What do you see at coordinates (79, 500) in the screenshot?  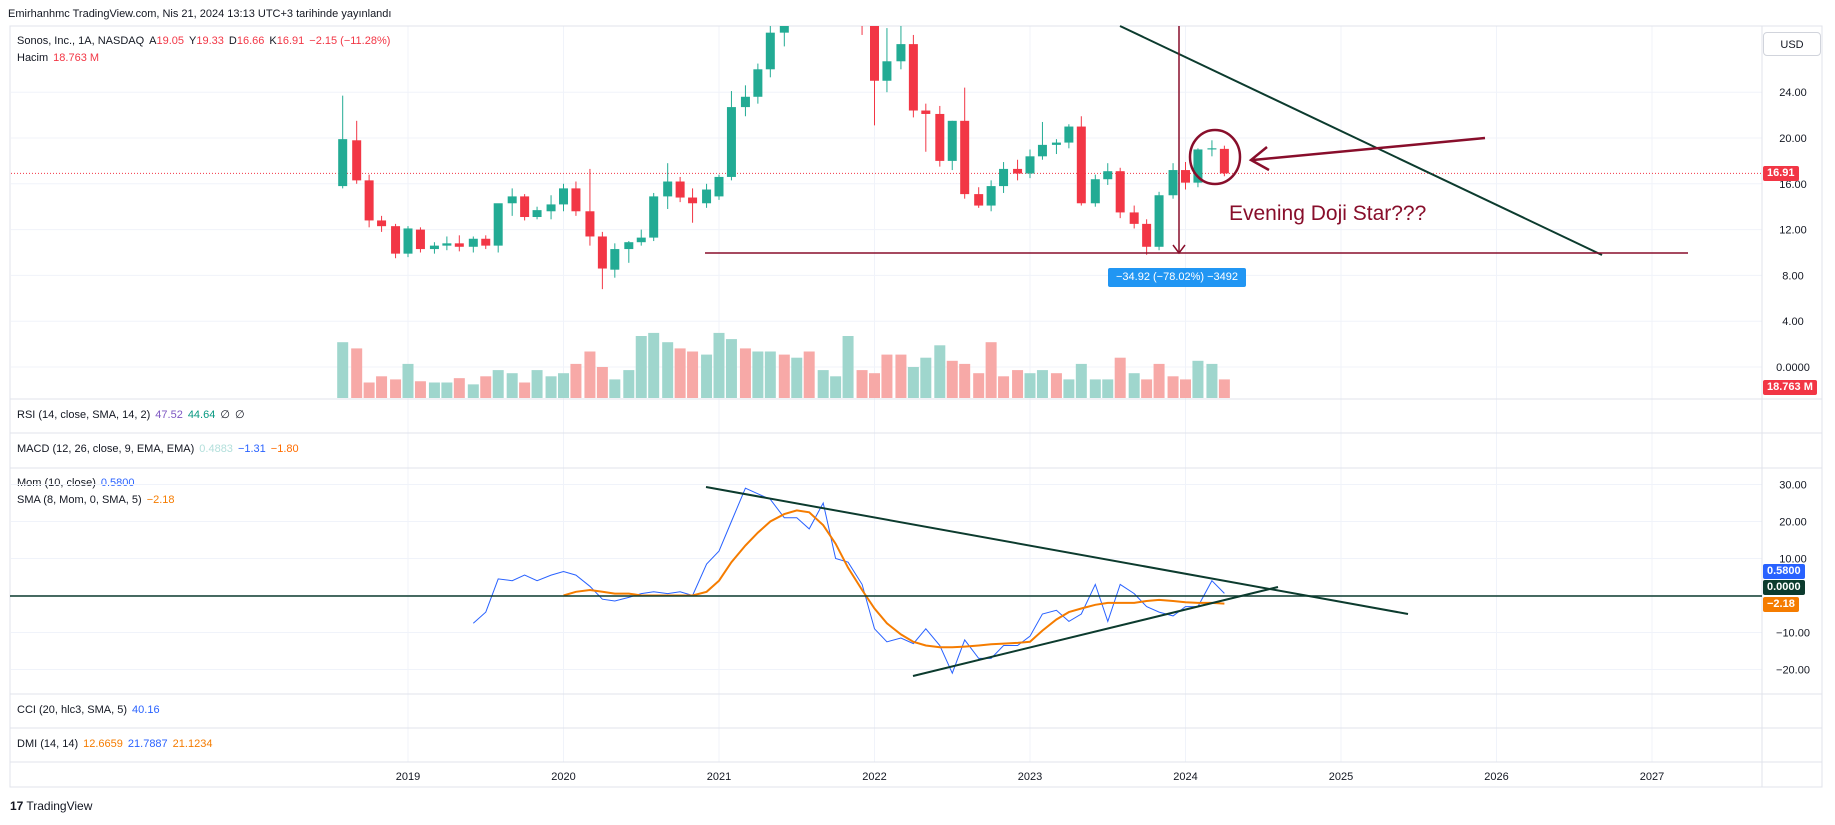 I see `sma-name: SMA (8, Mom, 0, SMA, 5)` at bounding box center [79, 500].